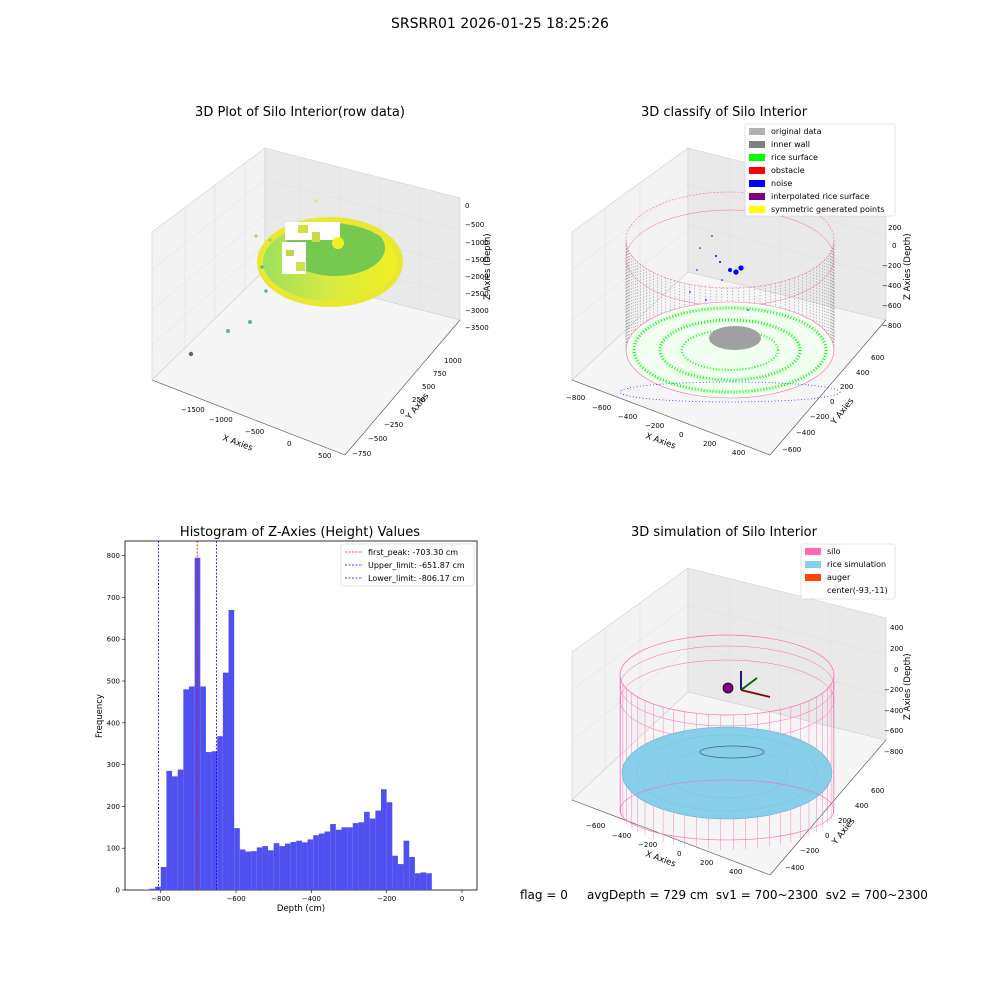 Image resolution: width=1000 pixels, height=1000 pixels. What do you see at coordinates (813, 564) in the screenshot?
I see `legend-swatch-rice-simulation` at bounding box center [813, 564].